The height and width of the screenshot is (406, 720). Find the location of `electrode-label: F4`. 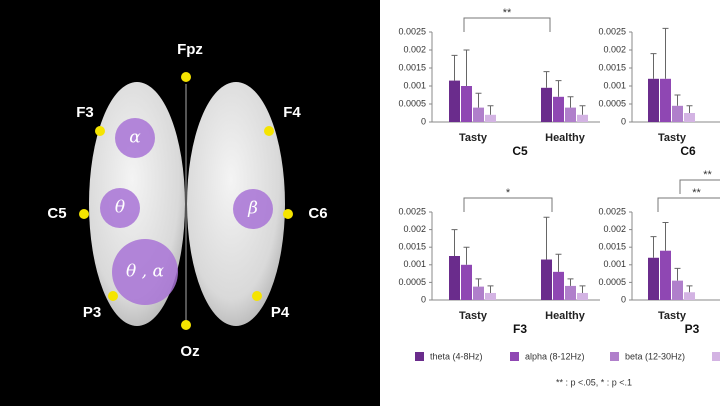

electrode-label: F4 is located at coordinates (292, 112).